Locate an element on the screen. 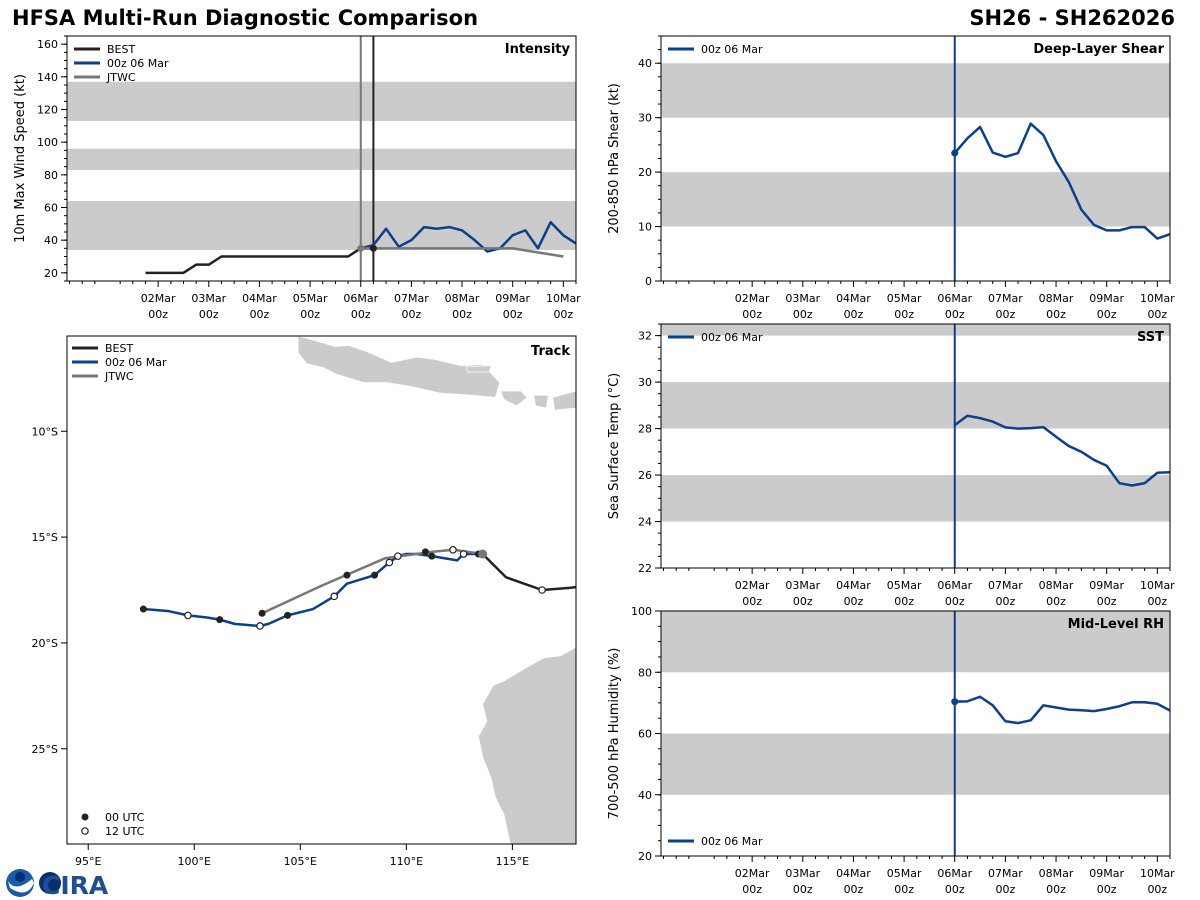  y-tick-label: 30 is located at coordinates (645, 382).